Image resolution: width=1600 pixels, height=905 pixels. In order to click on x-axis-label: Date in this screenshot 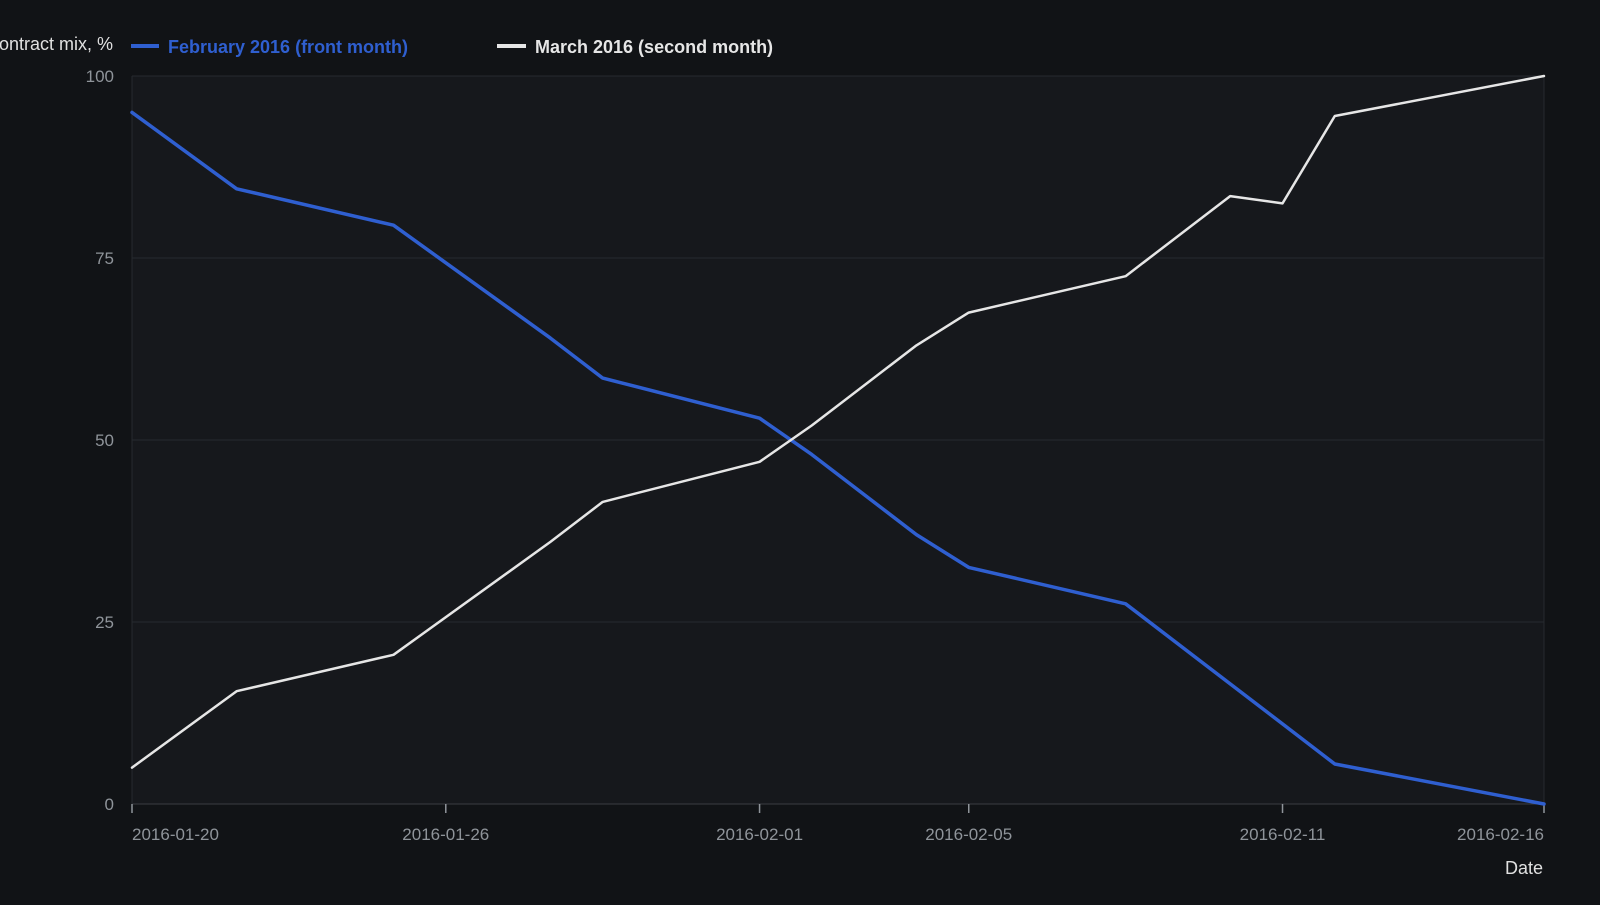, I will do `click(1524, 868)`.